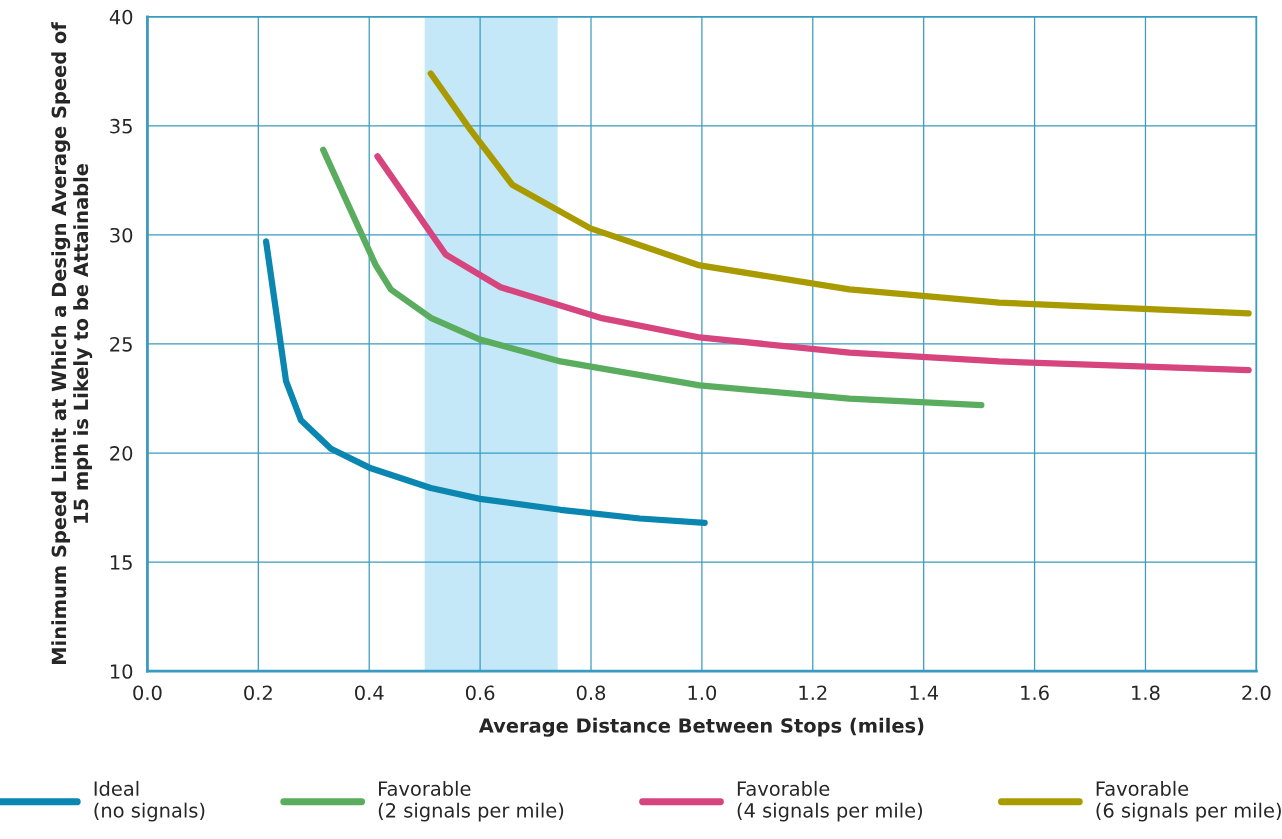 This screenshot has height=839, width=1282. What do you see at coordinates (924, 692) in the screenshot?
I see `x-tick-label: 1.4` at bounding box center [924, 692].